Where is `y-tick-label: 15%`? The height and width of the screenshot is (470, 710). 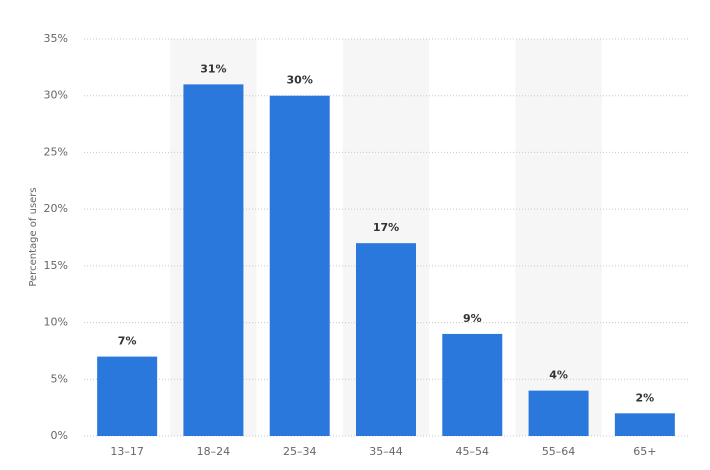 y-tick-label: 15% is located at coordinates (56, 265).